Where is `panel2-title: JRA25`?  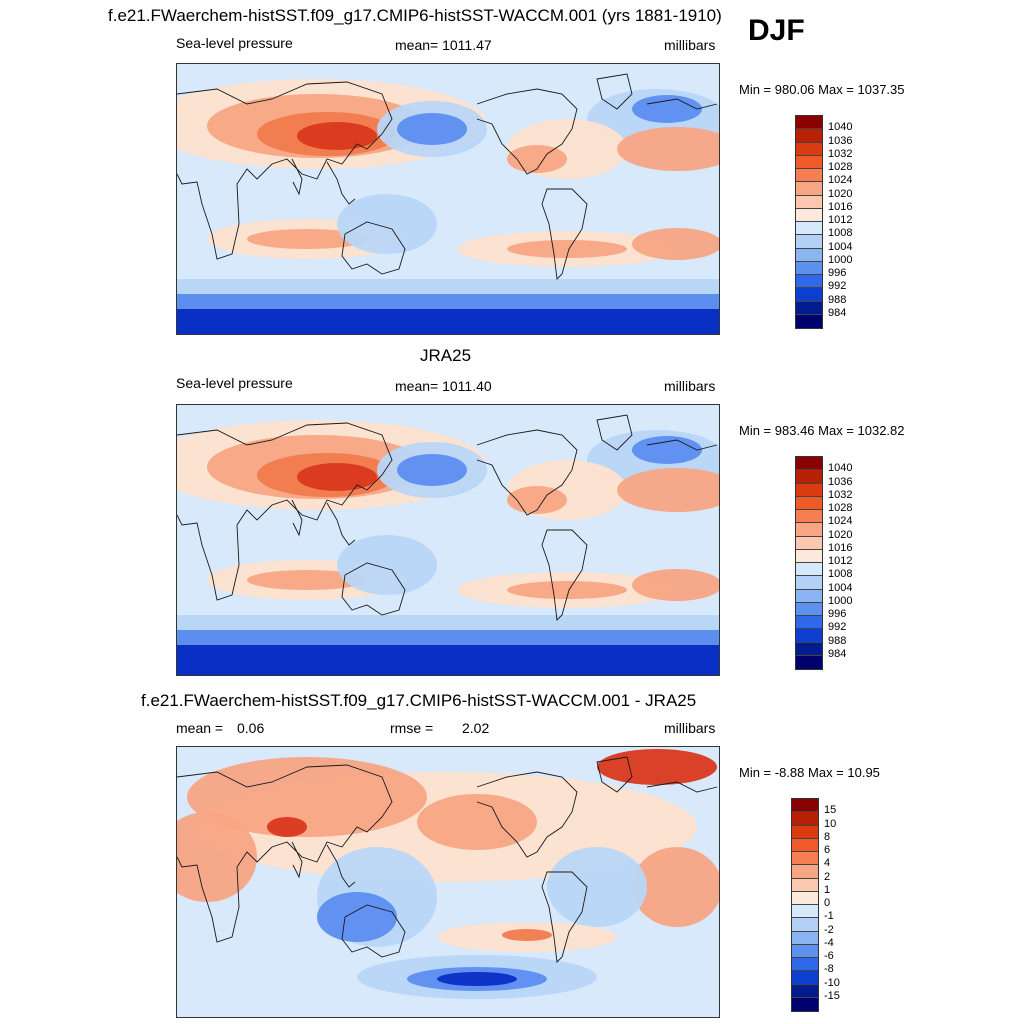
panel2-title: JRA25 is located at coordinates (446, 355).